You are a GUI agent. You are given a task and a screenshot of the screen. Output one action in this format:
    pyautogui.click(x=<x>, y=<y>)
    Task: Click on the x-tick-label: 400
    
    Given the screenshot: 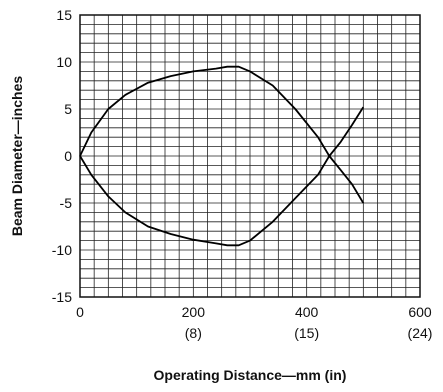 What is the action you would take?
    pyautogui.click(x=307, y=312)
    